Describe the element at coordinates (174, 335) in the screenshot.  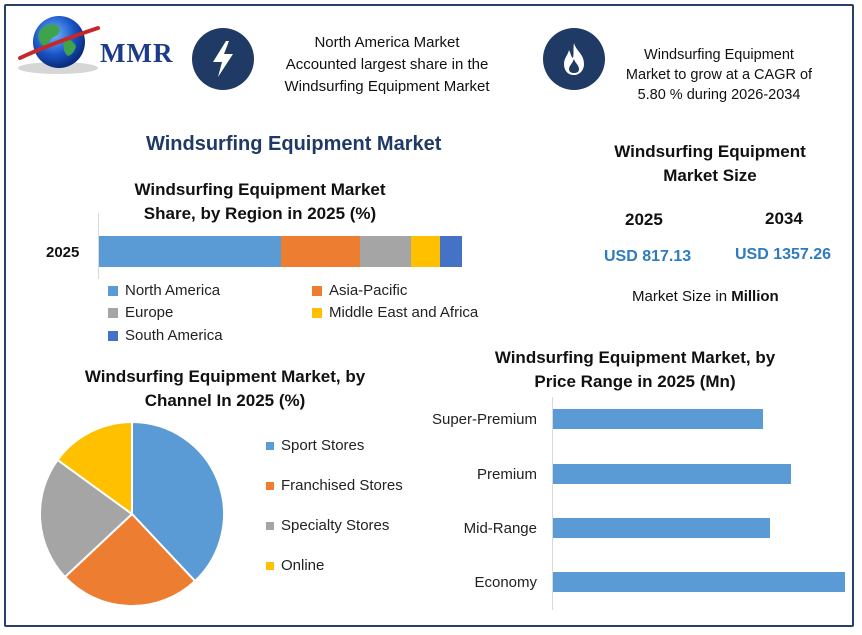
I see `legend-label: South America` at that location.